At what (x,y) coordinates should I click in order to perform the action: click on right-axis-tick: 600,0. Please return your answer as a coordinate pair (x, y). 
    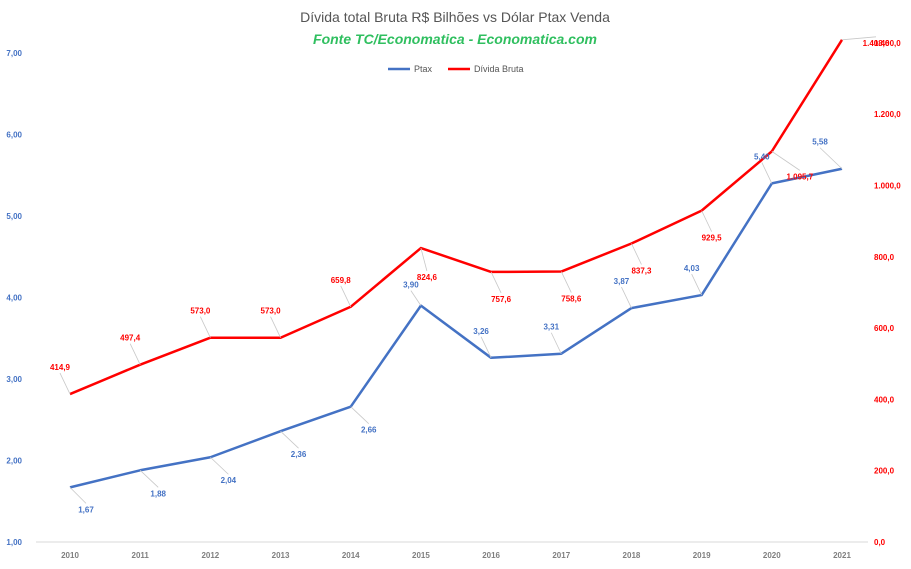
    Looking at the image, I should click on (884, 328).